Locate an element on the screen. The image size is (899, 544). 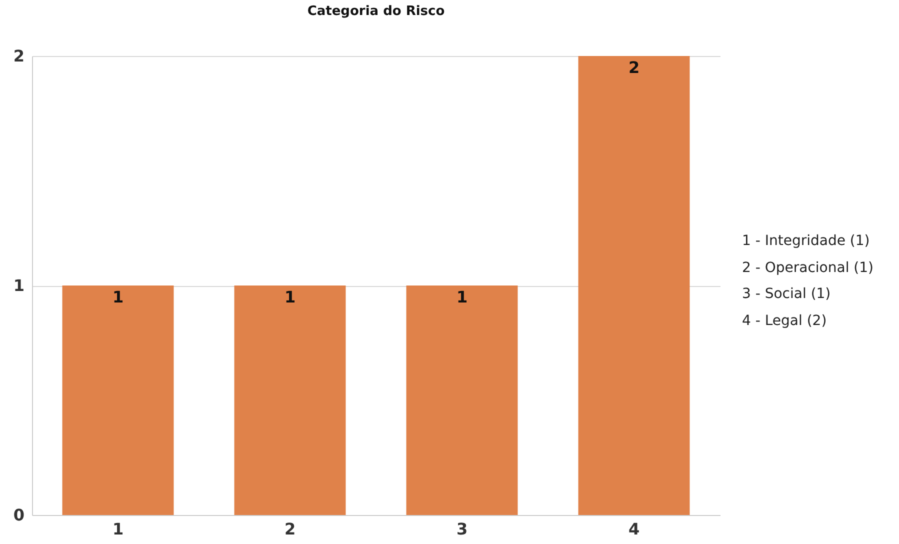
text: 3 - Social (1) is located at coordinates (787, 294).